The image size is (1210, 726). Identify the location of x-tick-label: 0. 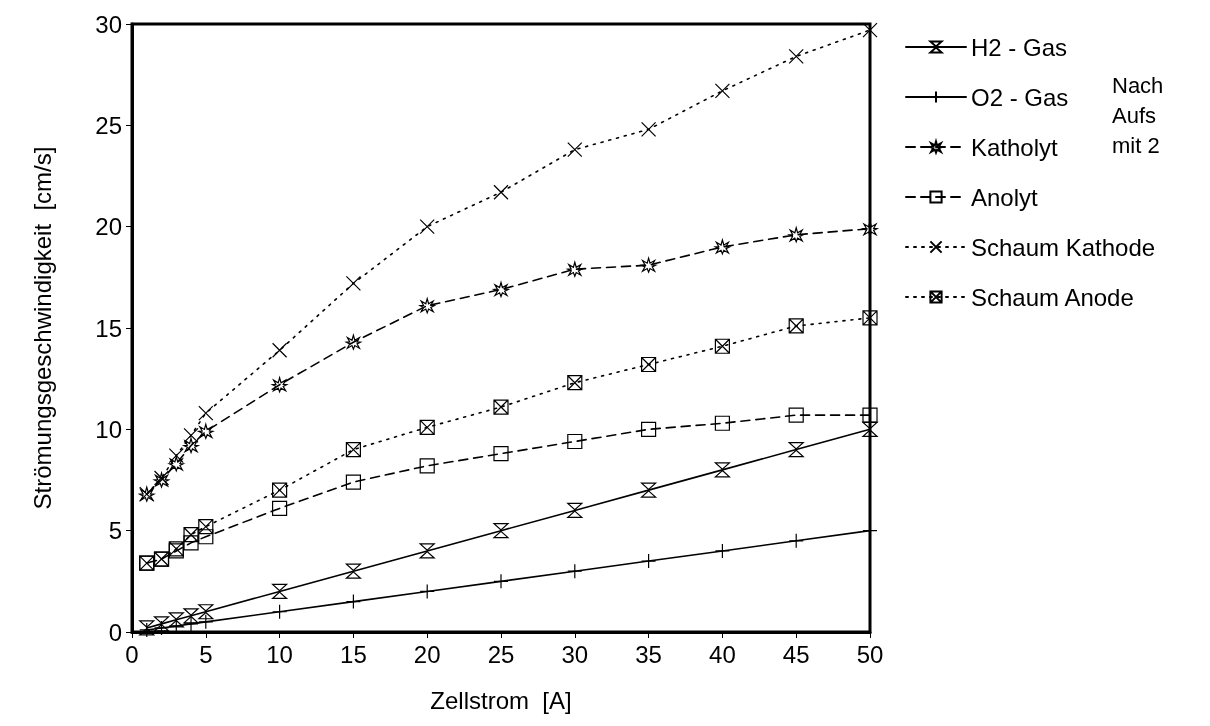
(132, 654).